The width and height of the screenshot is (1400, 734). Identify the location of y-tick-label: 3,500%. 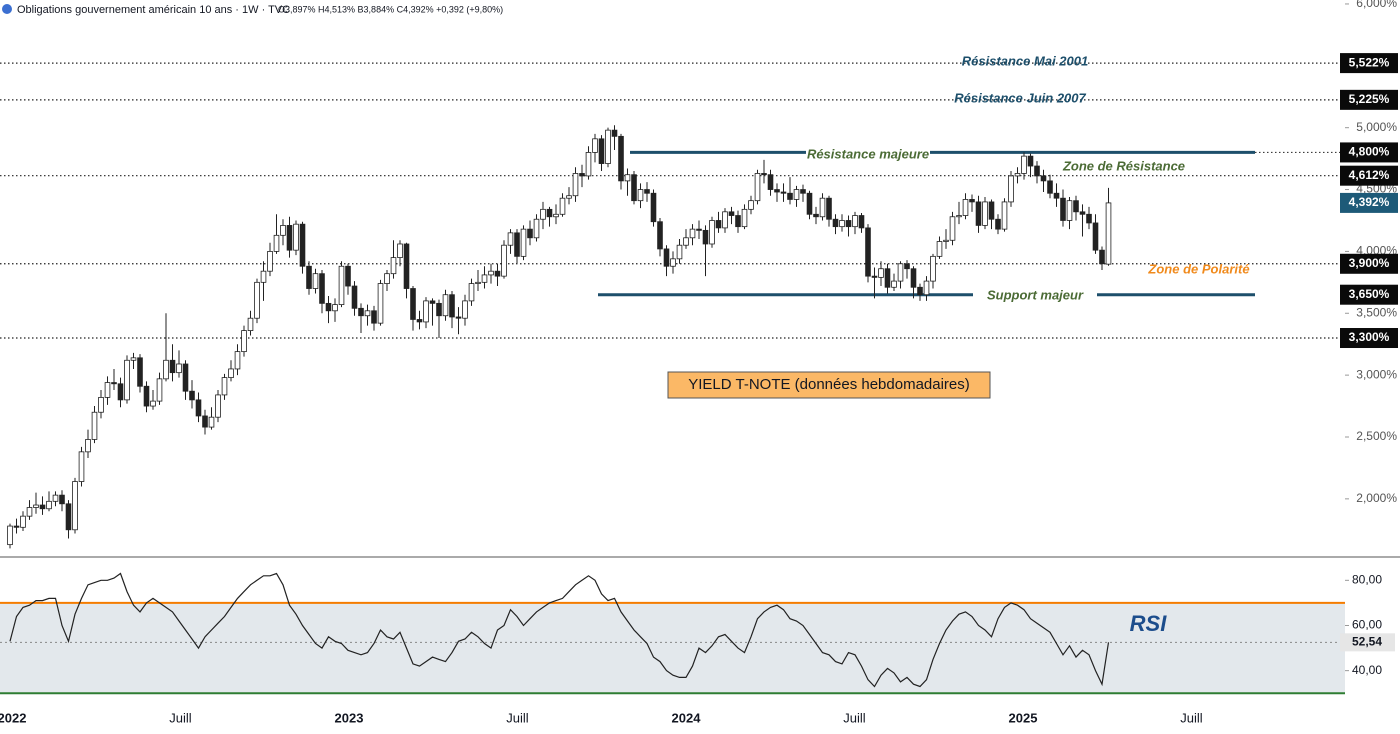
(1376, 312).